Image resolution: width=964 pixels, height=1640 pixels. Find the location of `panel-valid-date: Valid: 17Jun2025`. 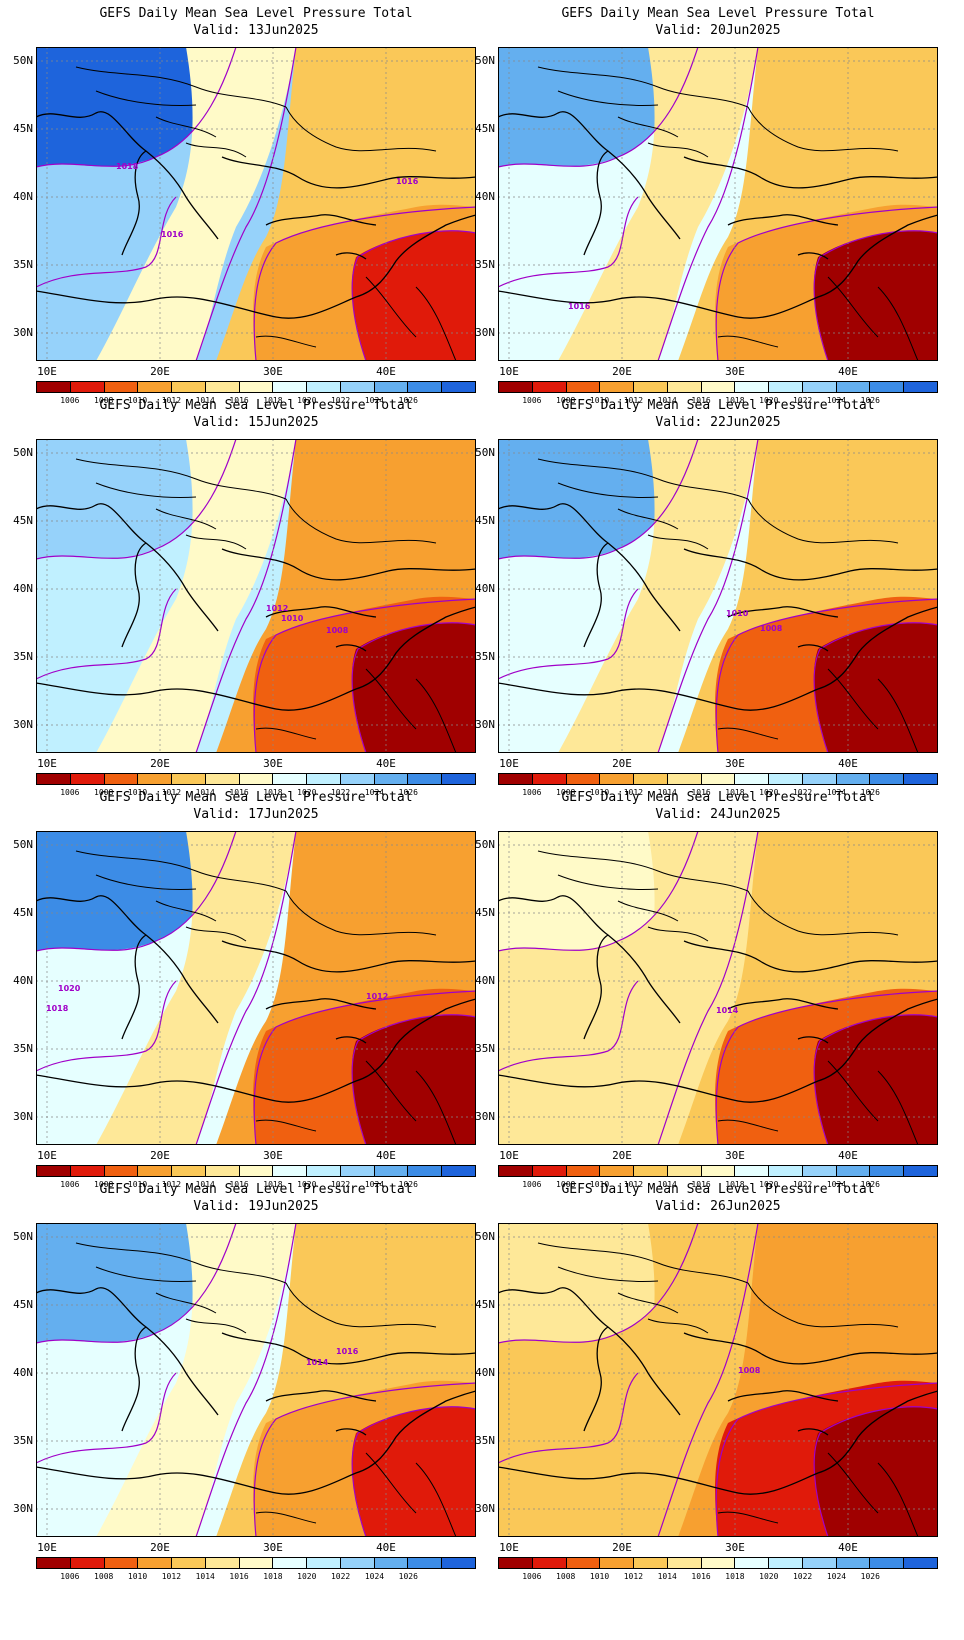

panel-valid-date: Valid: 17Jun2025 is located at coordinates (256, 814).